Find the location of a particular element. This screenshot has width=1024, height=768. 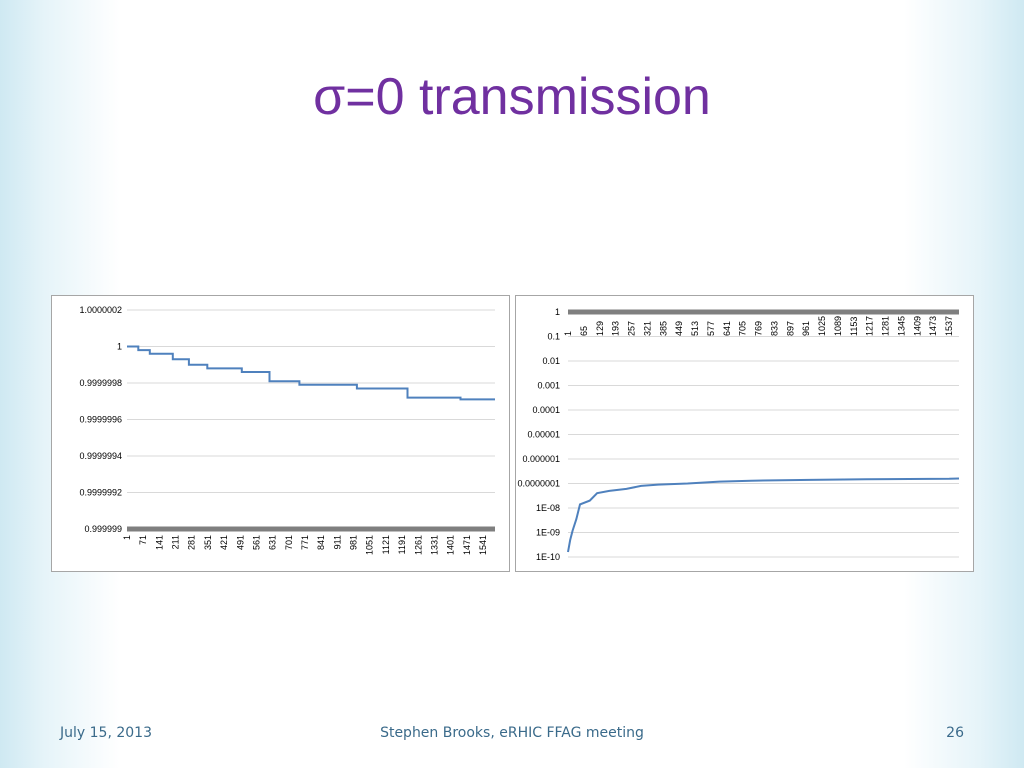

x-tick-label: 281 is located at coordinates (192, 542).